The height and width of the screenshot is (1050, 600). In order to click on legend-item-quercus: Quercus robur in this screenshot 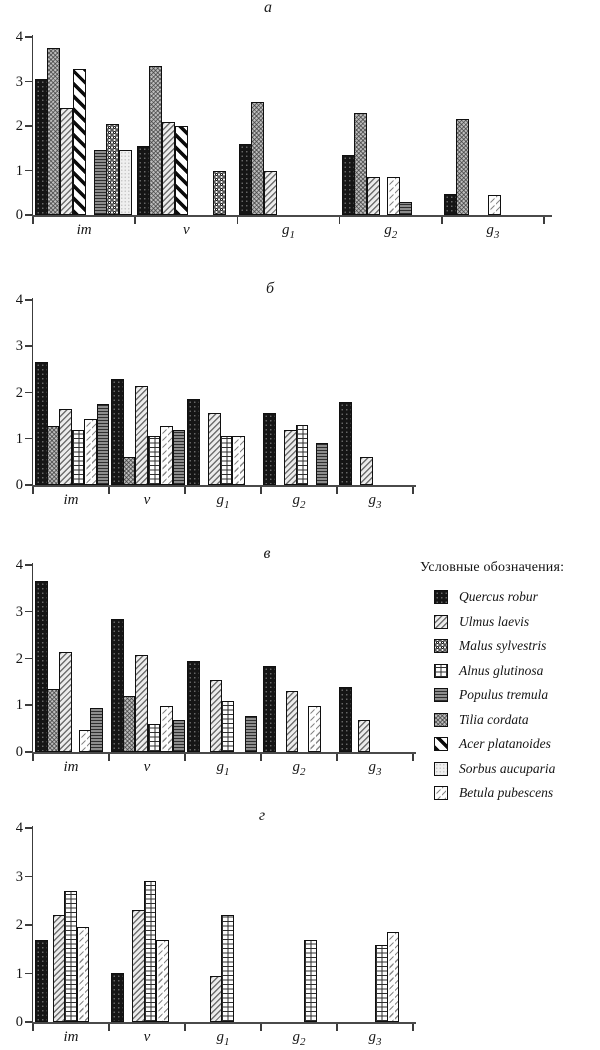, I will do `click(509, 597)`.